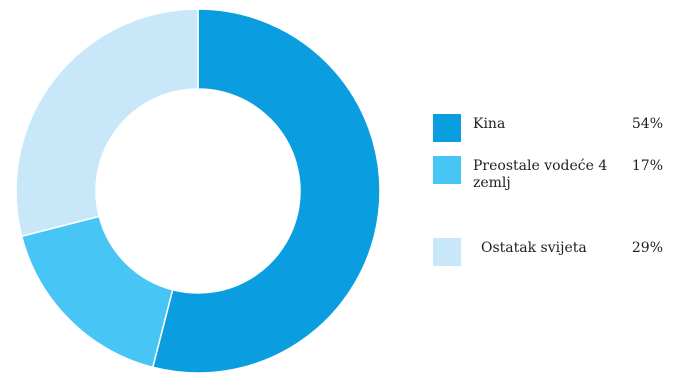 This screenshot has width=677, height=373. I want to click on legend-swatch-ostatak, so click(447, 252).